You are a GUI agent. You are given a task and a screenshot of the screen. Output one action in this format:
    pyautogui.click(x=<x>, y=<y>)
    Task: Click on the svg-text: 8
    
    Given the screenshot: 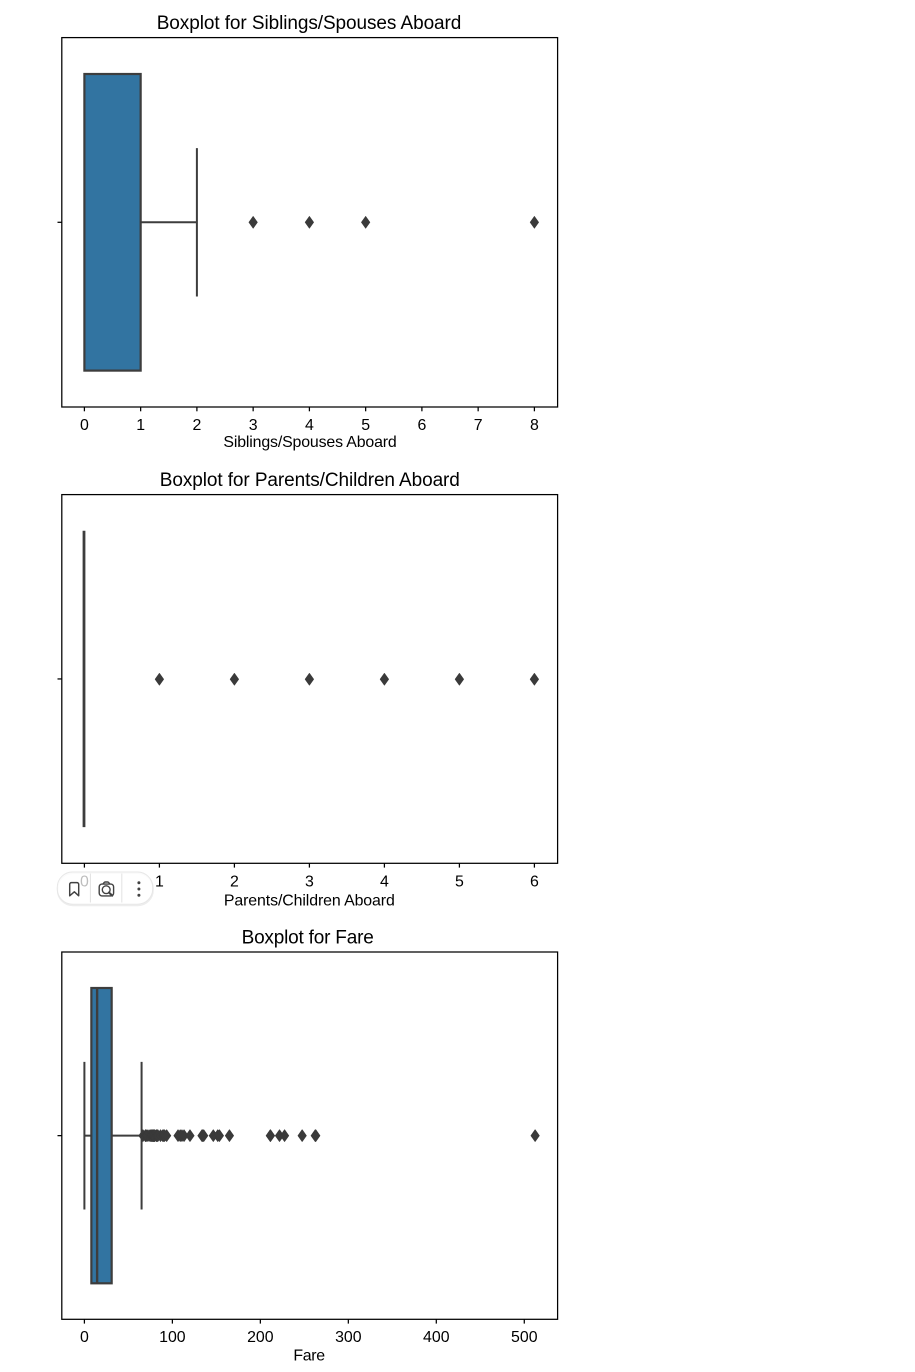 What is the action you would take?
    pyautogui.click(x=534, y=425)
    